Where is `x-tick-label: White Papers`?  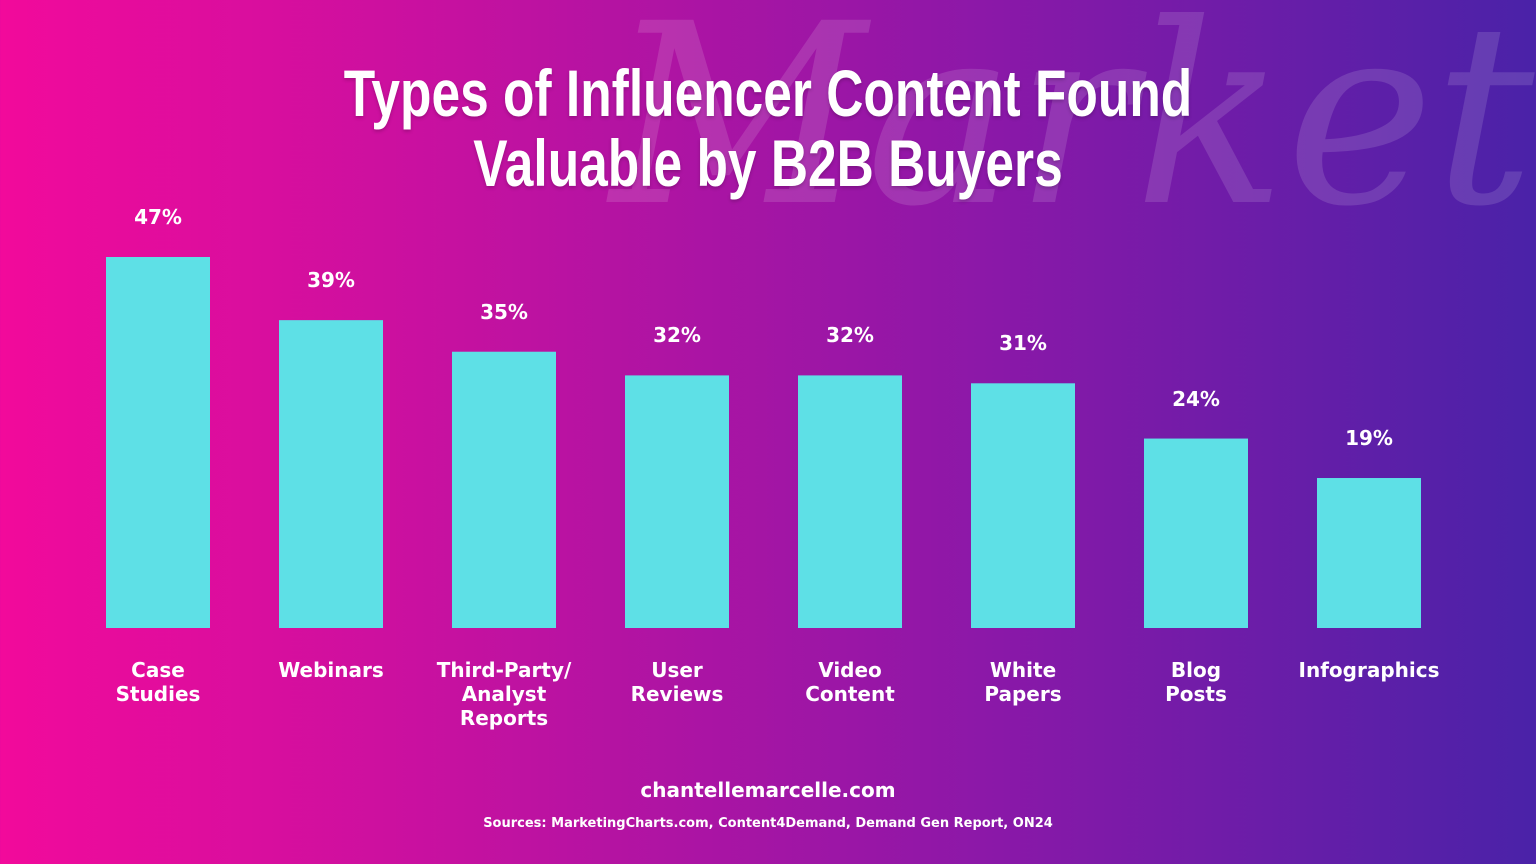
x-tick-label: White Papers is located at coordinates (1023, 682).